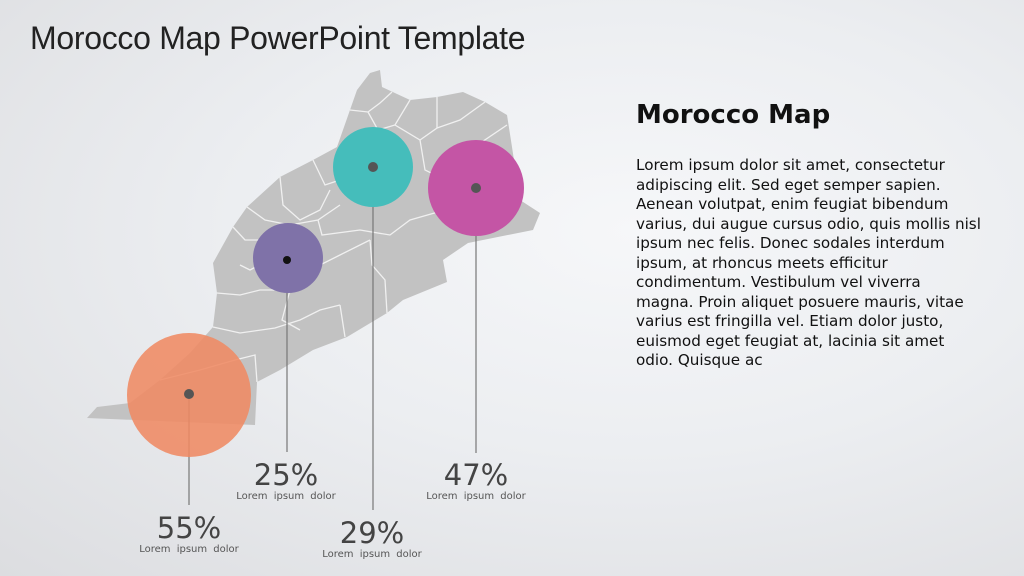 This screenshot has width=1024, height=576. I want to click on stat-29: 29% Lorem ipsum dolor, so click(372, 538).